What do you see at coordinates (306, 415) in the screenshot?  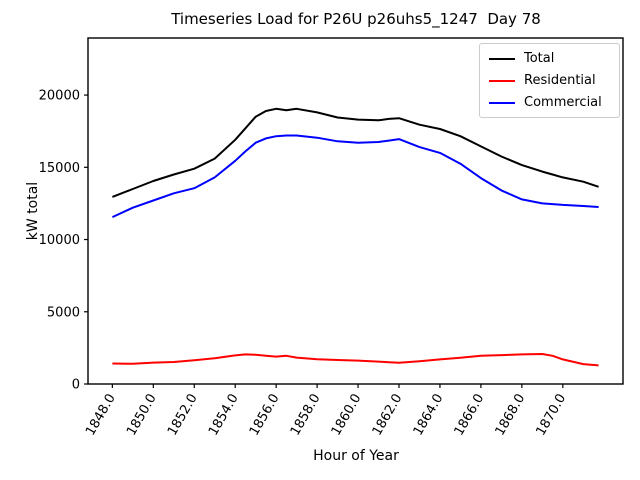 I see `x-tick-label: 1858.0` at bounding box center [306, 415].